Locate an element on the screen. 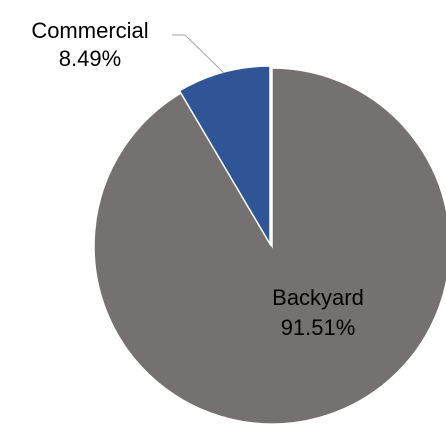 The height and width of the screenshot is (432, 446). commercial-percent-label: 8.49% is located at coordinates (90, 58).